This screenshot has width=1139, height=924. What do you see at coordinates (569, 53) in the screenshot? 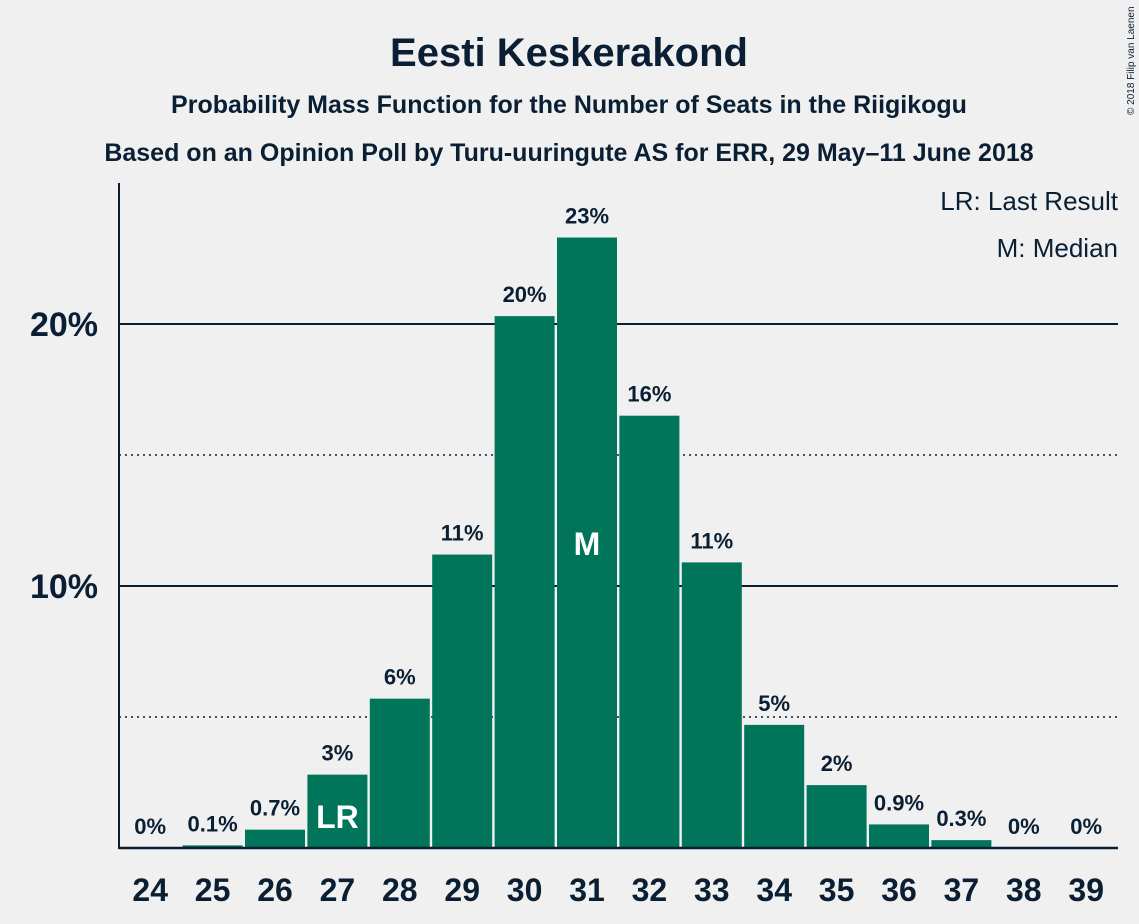
I see `chart-title: Eesti Keskerakond` at bounding box center [569, 53].